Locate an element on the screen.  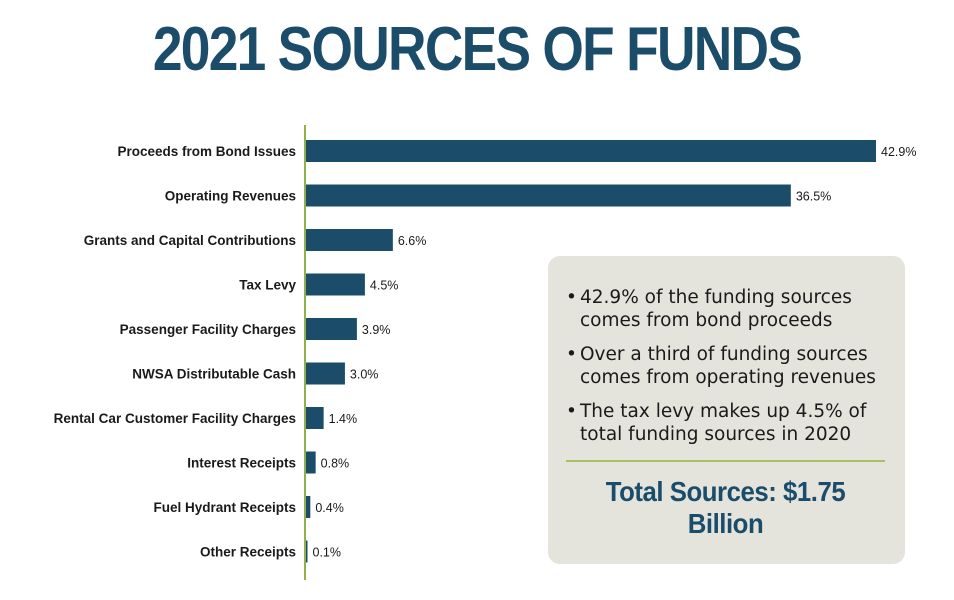
value-label-other-receipts: 0.1% is located at coordinates (327, 553).